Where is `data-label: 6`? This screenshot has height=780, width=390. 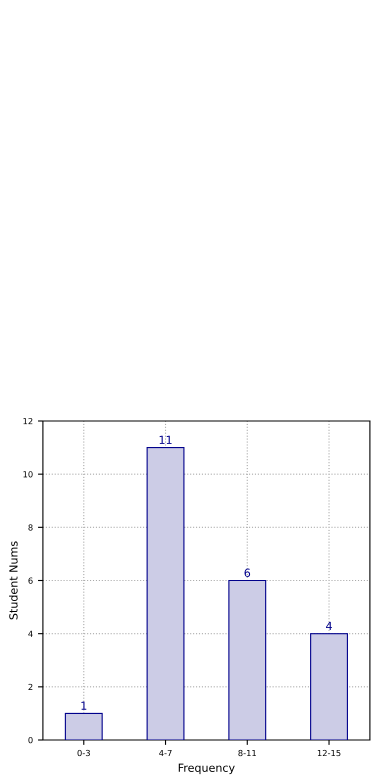
data-label: 6 is located at coordinates (247, 572).